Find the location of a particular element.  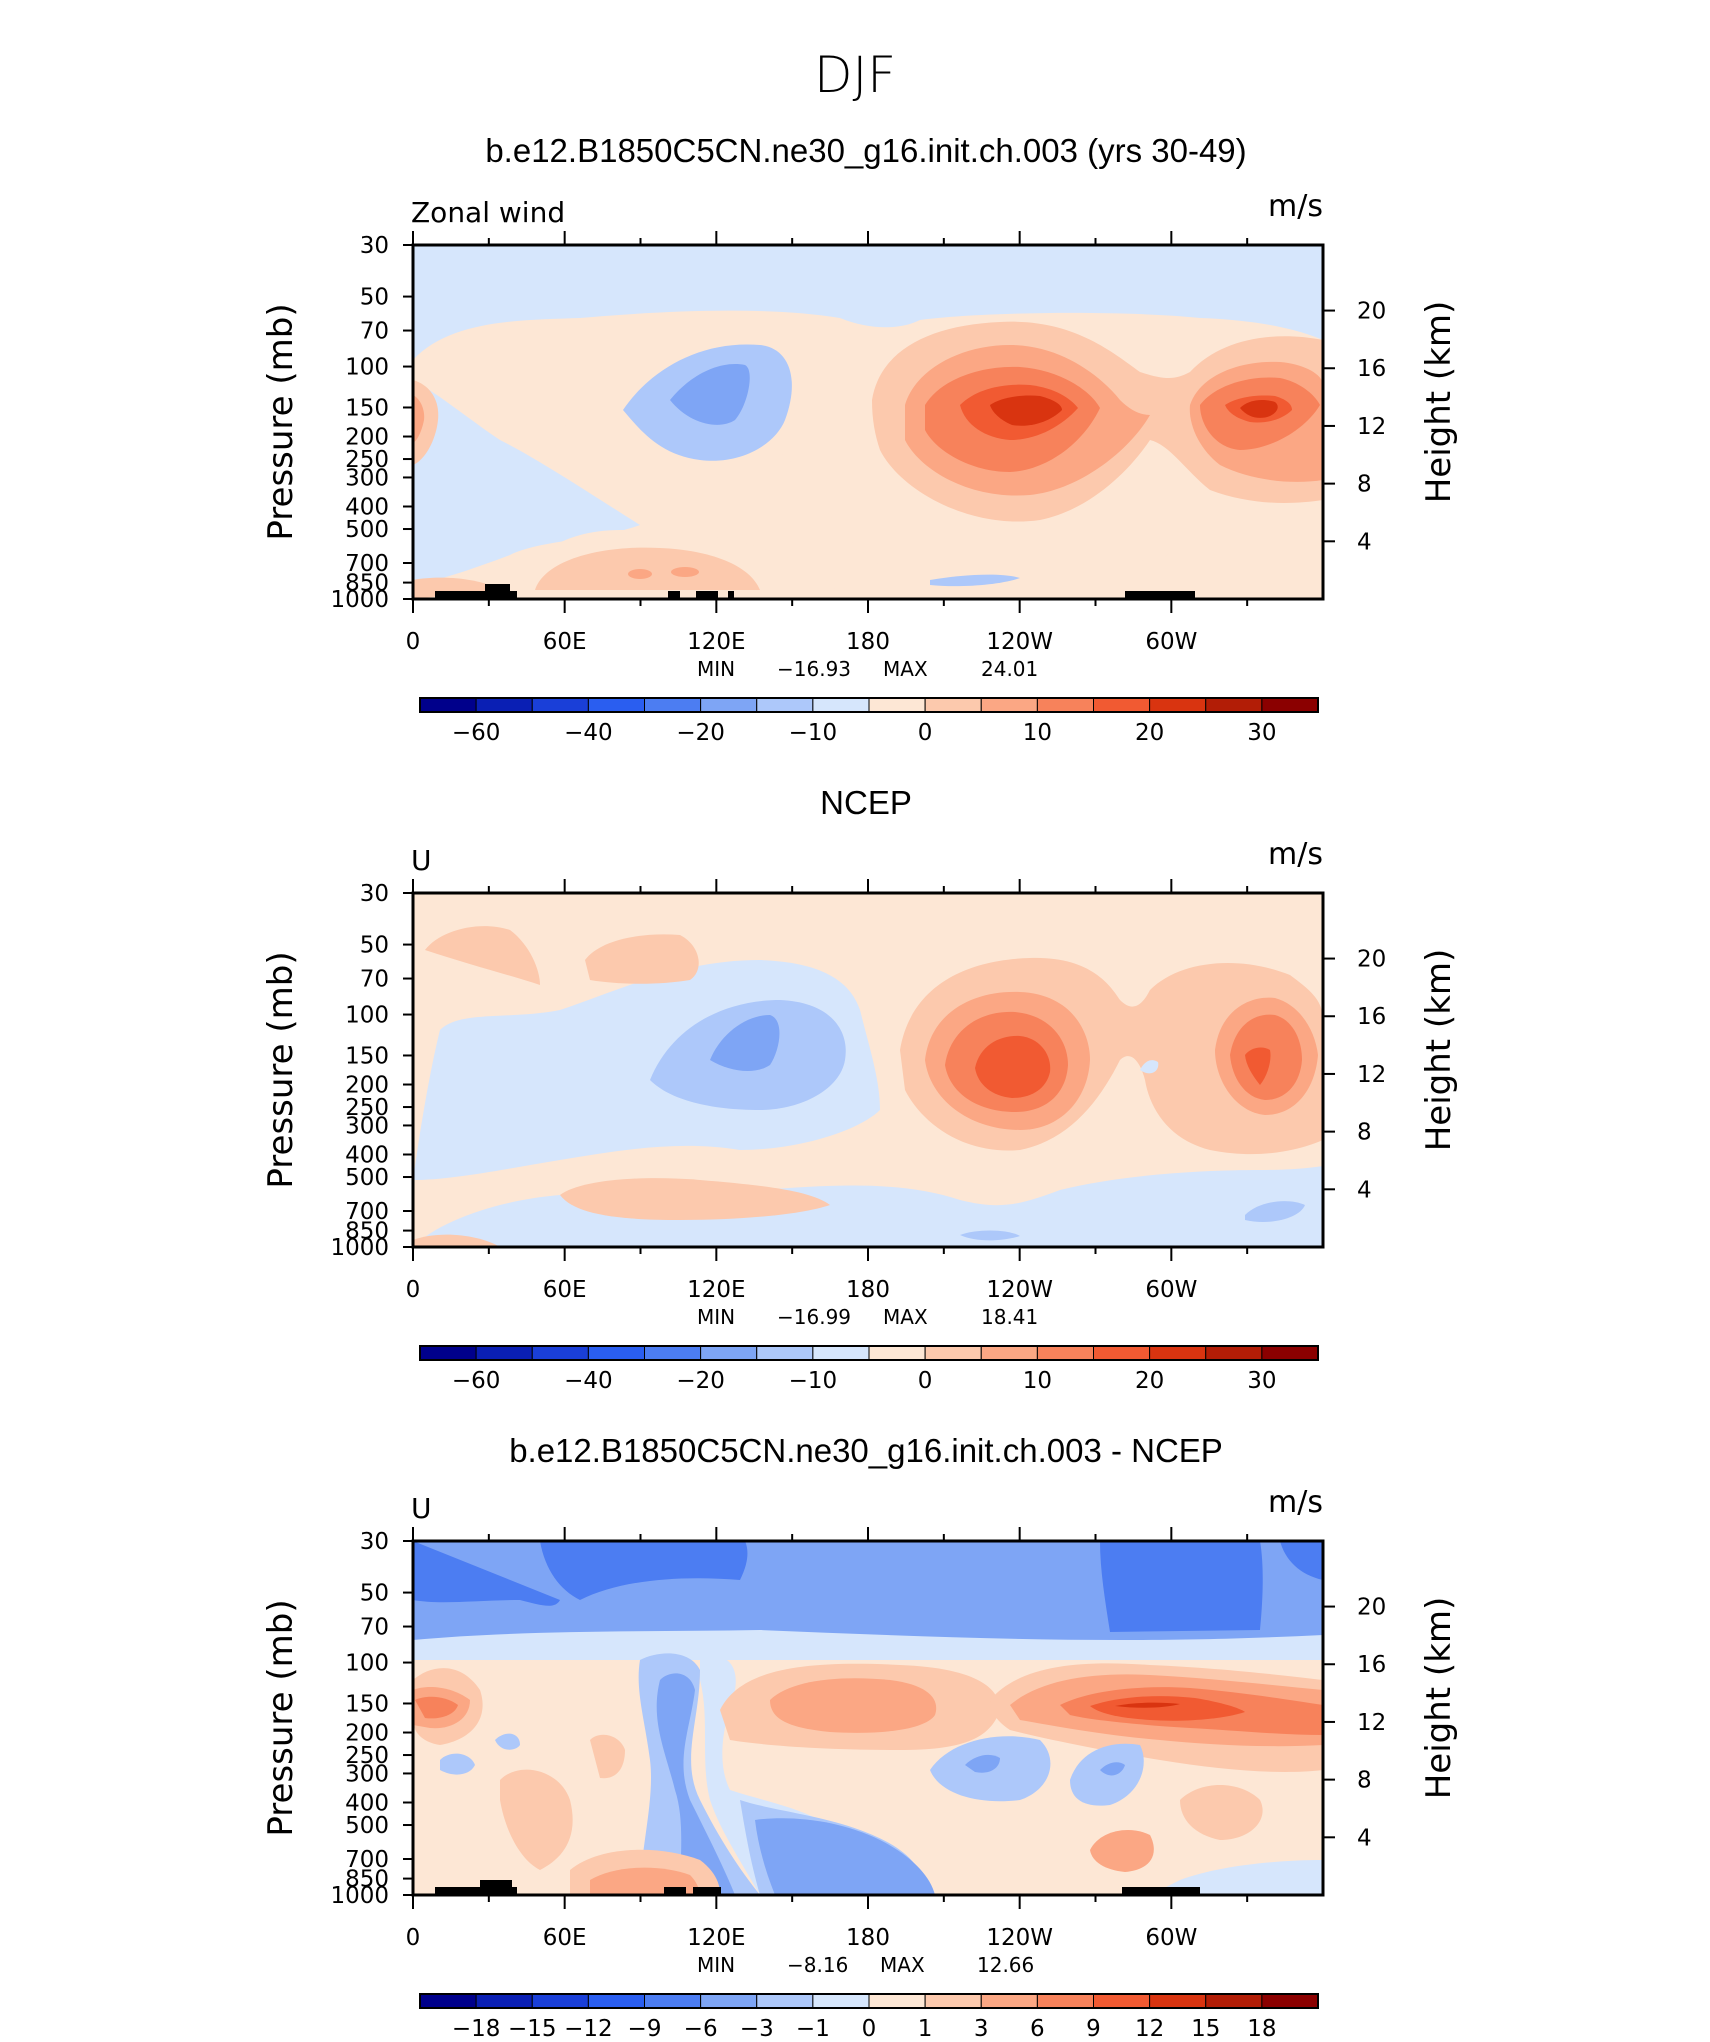

x-tick-label: 60W is located at coordinates (1171, 642).